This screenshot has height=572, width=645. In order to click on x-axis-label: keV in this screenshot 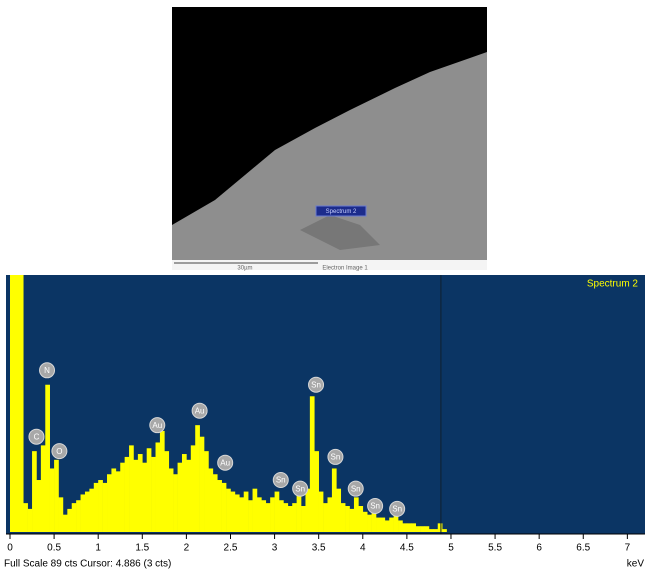, I will do `click(636, 564)`.